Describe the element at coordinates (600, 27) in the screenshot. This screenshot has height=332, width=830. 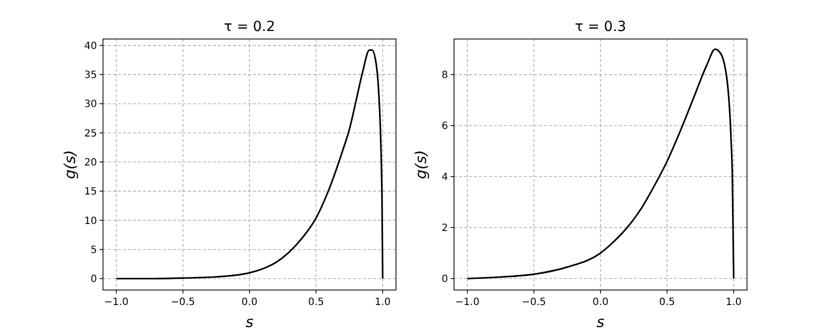
I see `chart-title: τ = 0.3` at that location.